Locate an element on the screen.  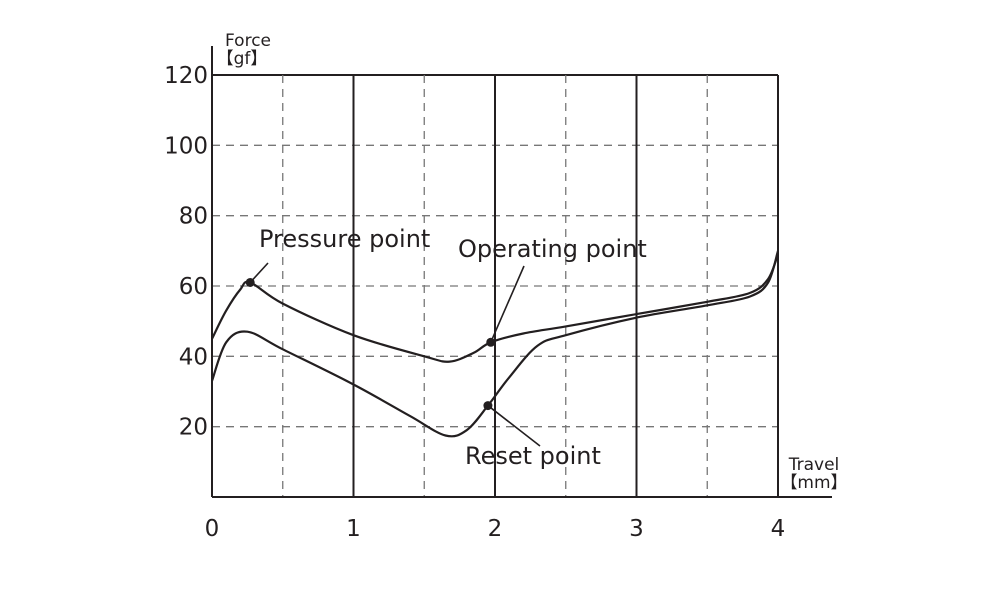
y-tick-label: 80 is located at coordinates (193, 217).